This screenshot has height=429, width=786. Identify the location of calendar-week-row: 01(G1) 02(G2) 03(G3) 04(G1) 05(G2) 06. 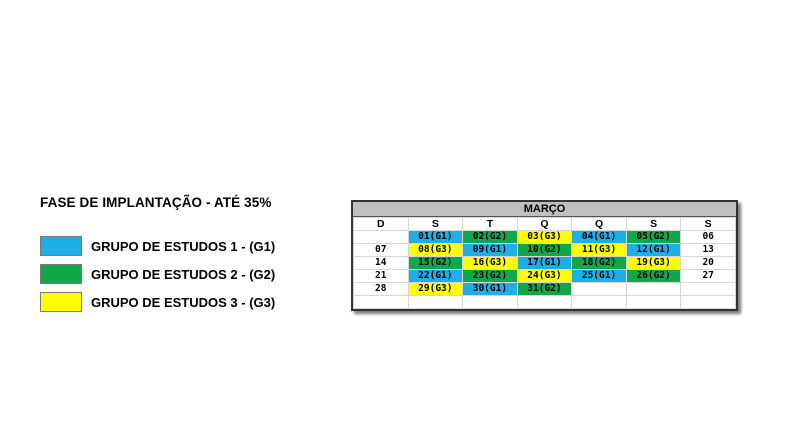
(544, 237).